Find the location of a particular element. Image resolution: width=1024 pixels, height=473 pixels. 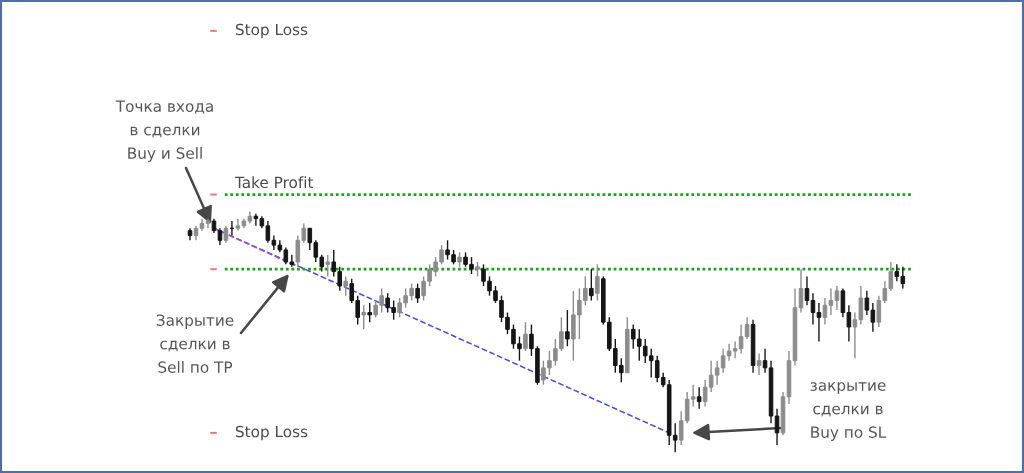

text: Точка входа в сделки Buy и Sell is located at coordinates (164, 131).